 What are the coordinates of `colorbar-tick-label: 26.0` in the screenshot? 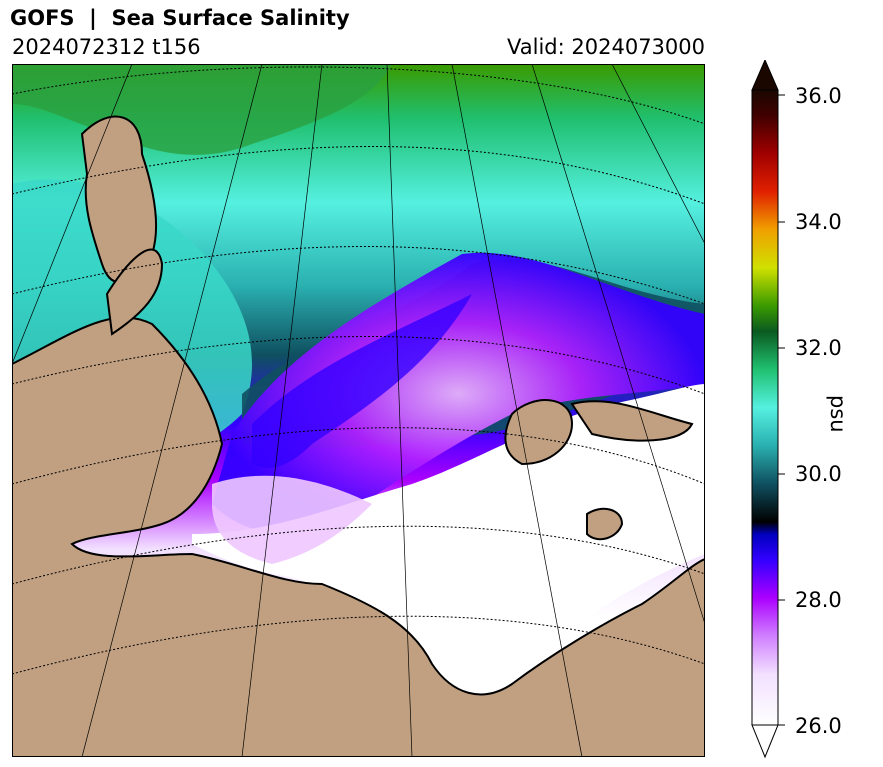 It's located at (818, 726).